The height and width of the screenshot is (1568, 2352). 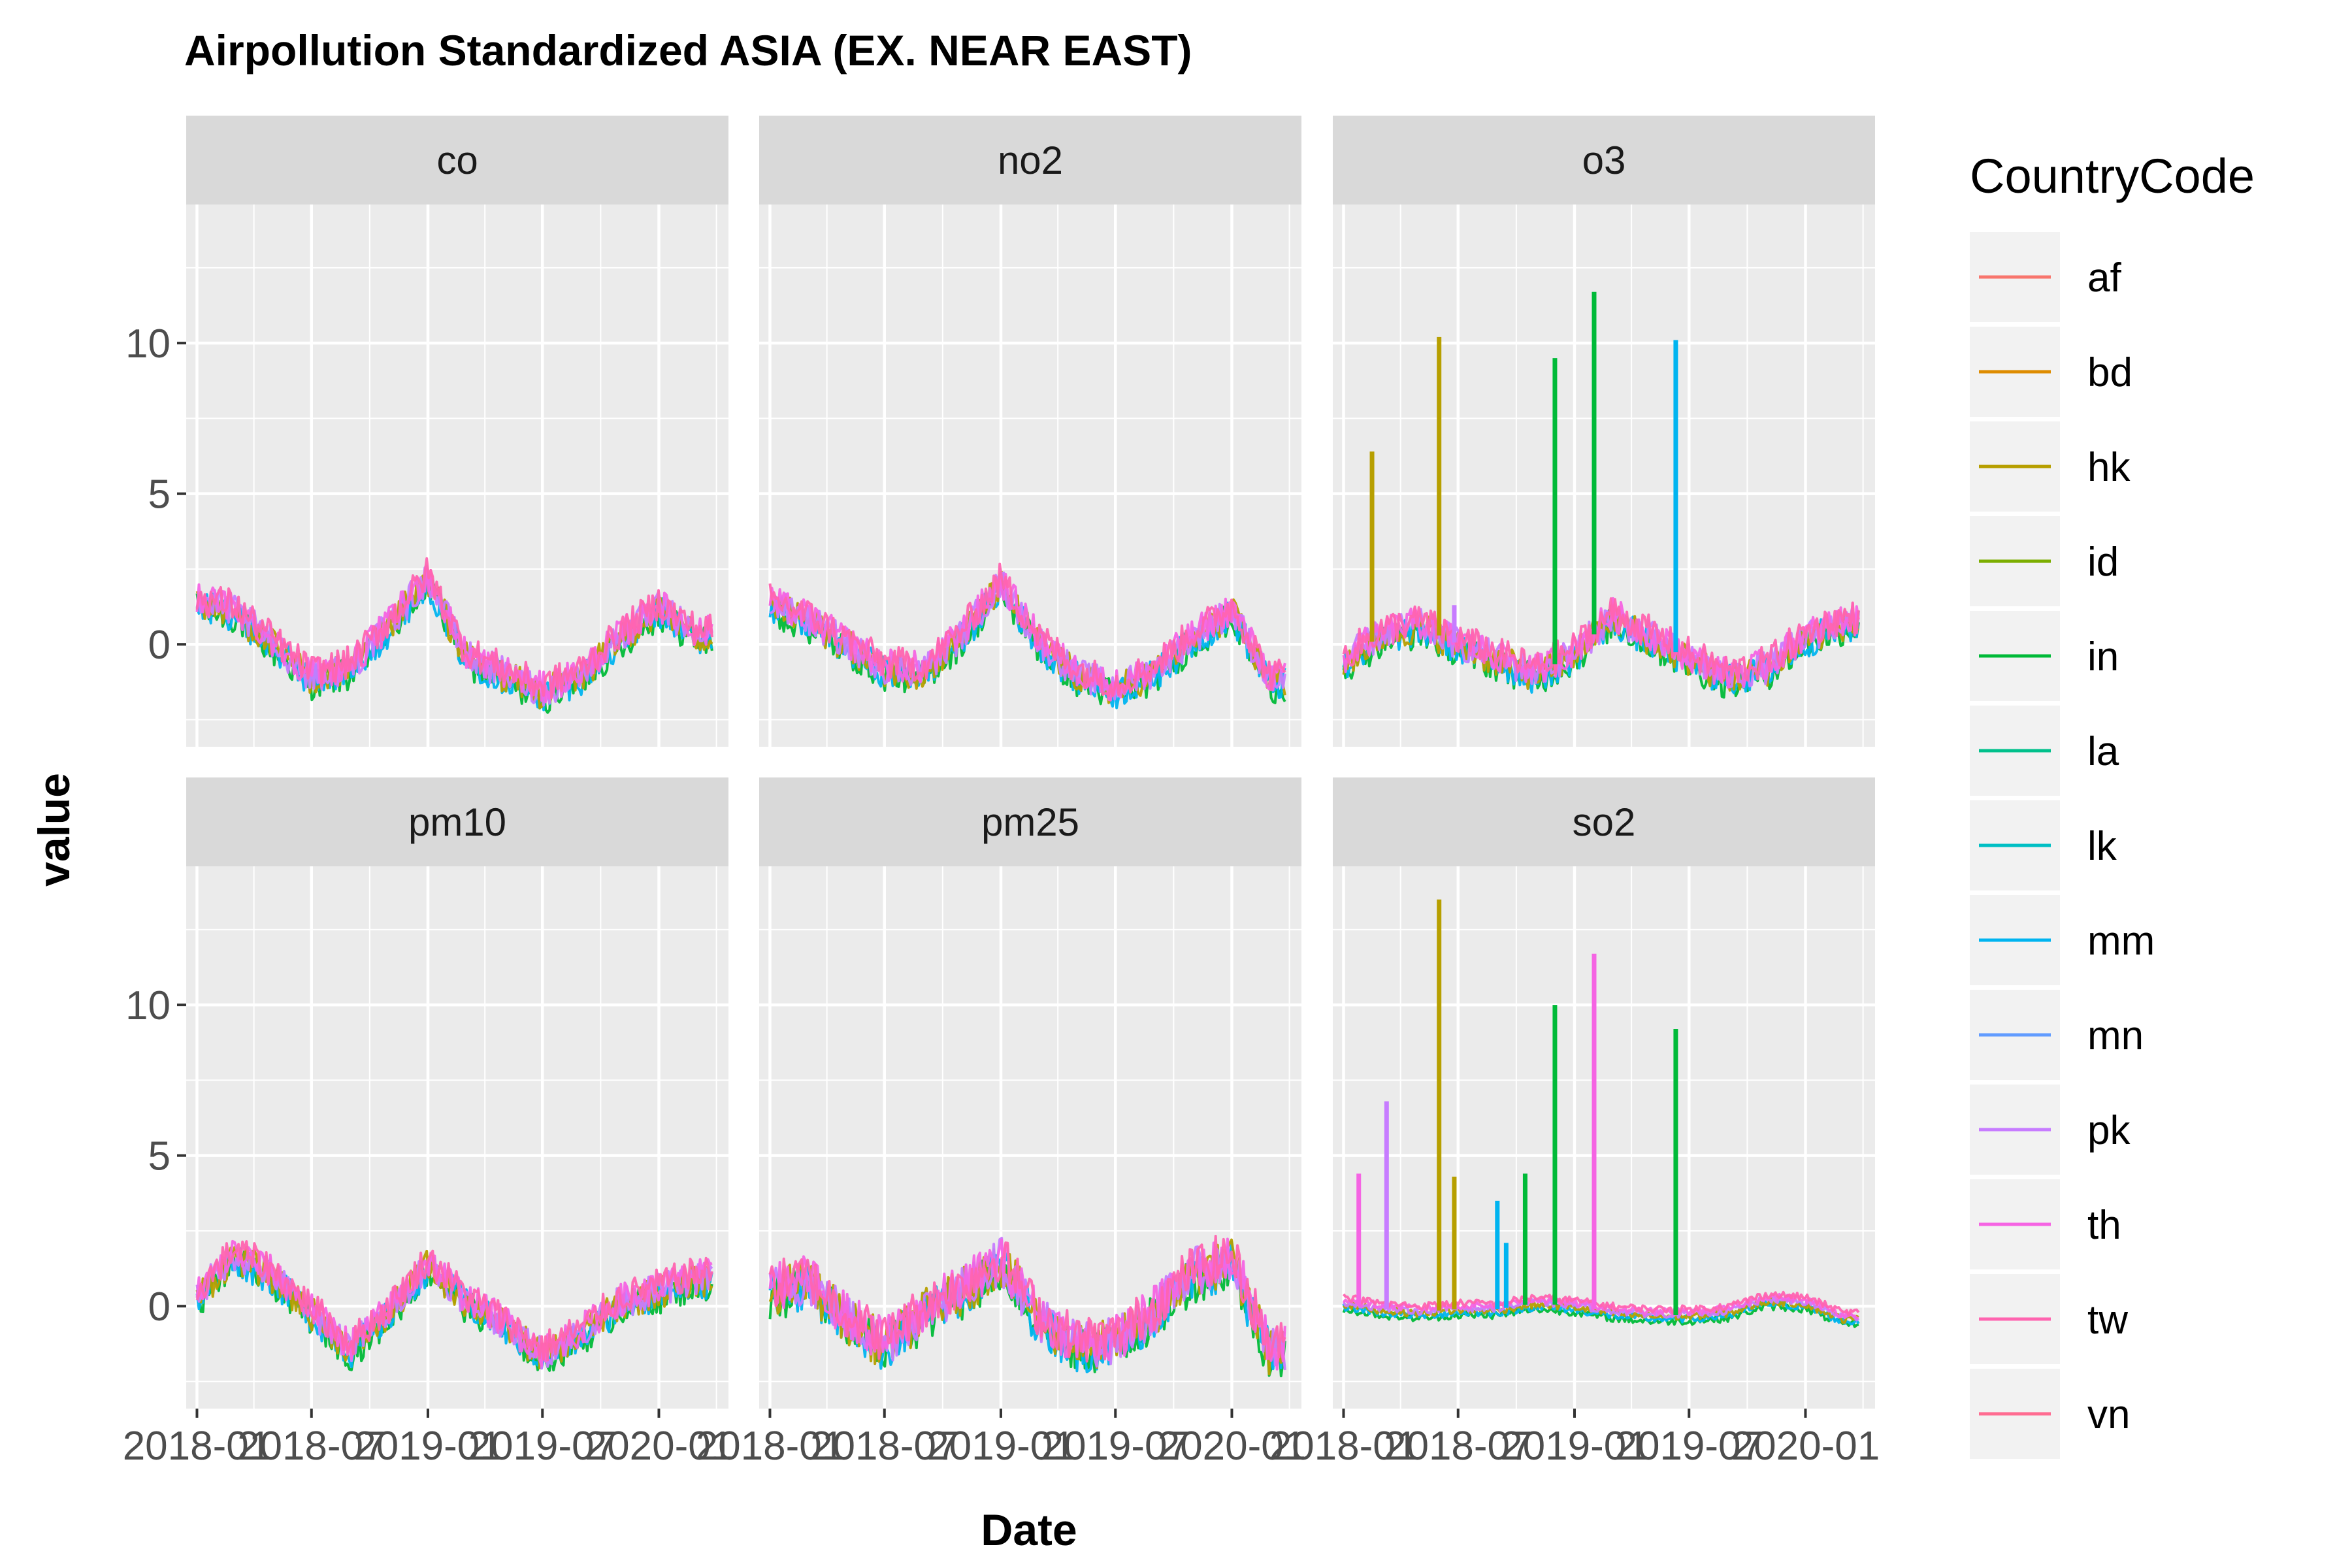 What do you see at coordinates (2051, 372) in the screenshot?
I see `legend-item-bd: bd` at bounding box center [2051, 372].